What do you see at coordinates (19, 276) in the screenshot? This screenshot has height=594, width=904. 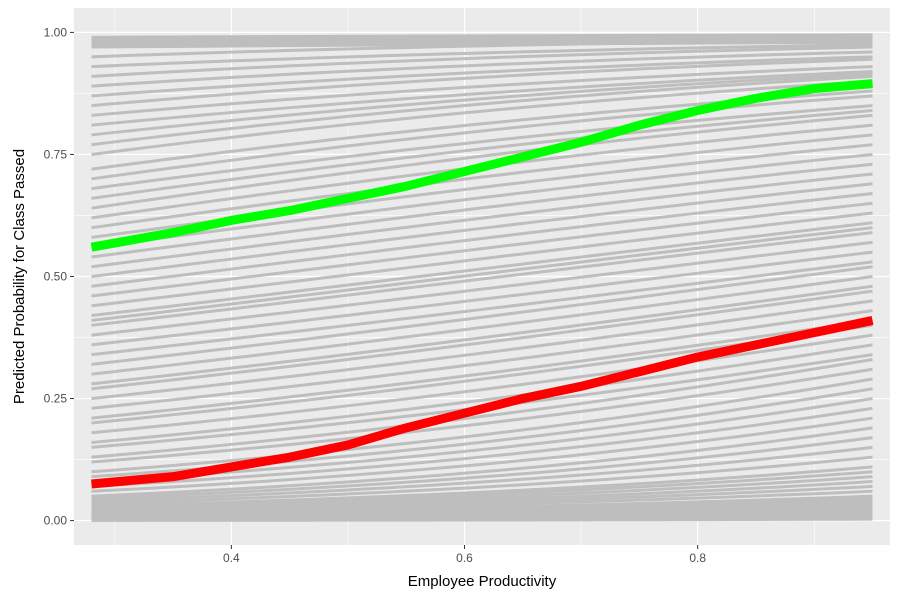 I see `y-axis-title: Predicted Probability for Class Passed` at bounding box center [19, 276].